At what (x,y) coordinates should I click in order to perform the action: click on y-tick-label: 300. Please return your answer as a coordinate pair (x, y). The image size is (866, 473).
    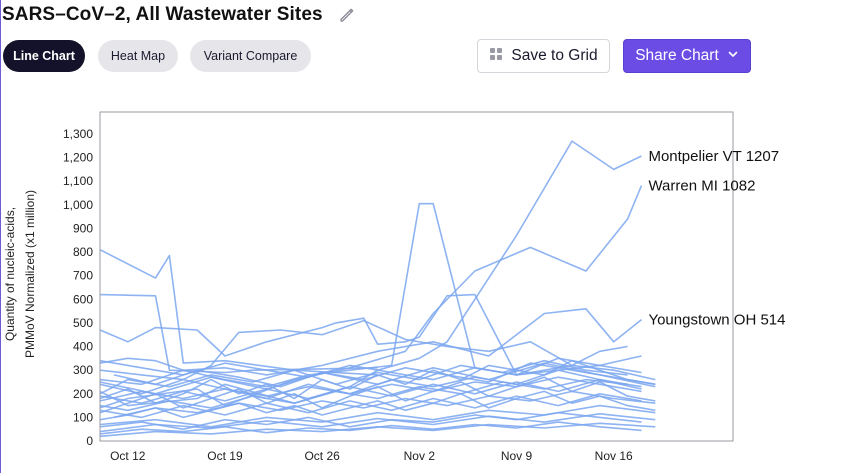
    Looking at the image, I should click on (83, 370).